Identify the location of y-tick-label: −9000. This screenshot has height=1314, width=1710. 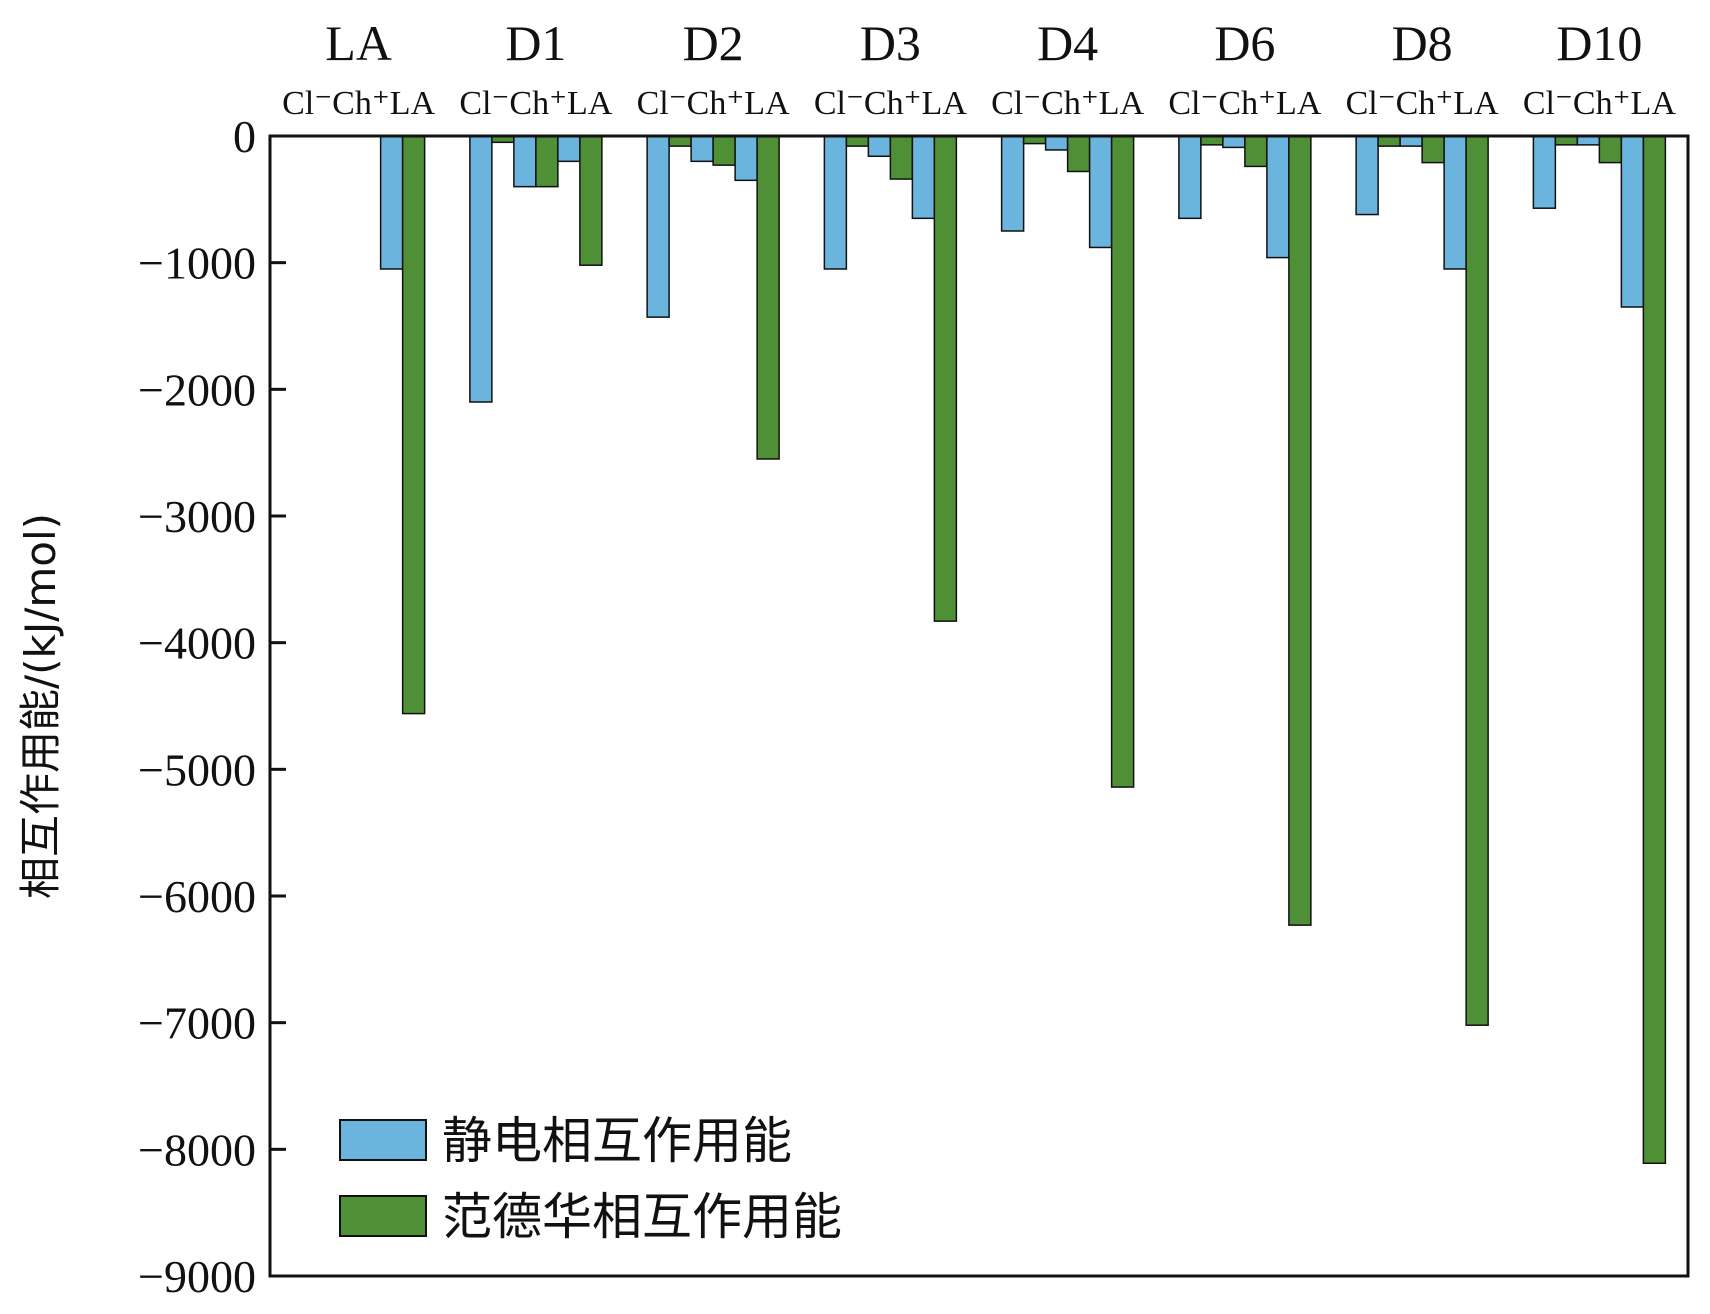
(197, 1276).